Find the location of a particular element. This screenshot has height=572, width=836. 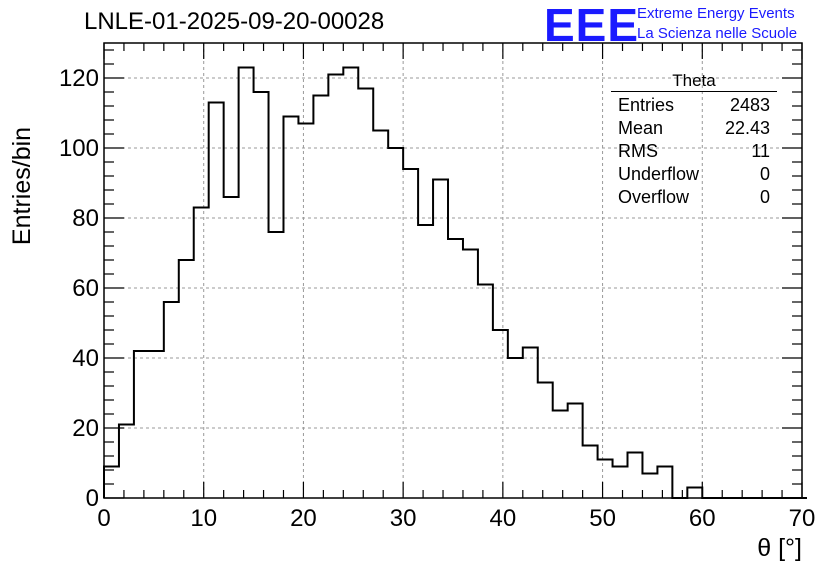

stat-row-underflow: Underflow 0 is located at coordinates (694, 174).